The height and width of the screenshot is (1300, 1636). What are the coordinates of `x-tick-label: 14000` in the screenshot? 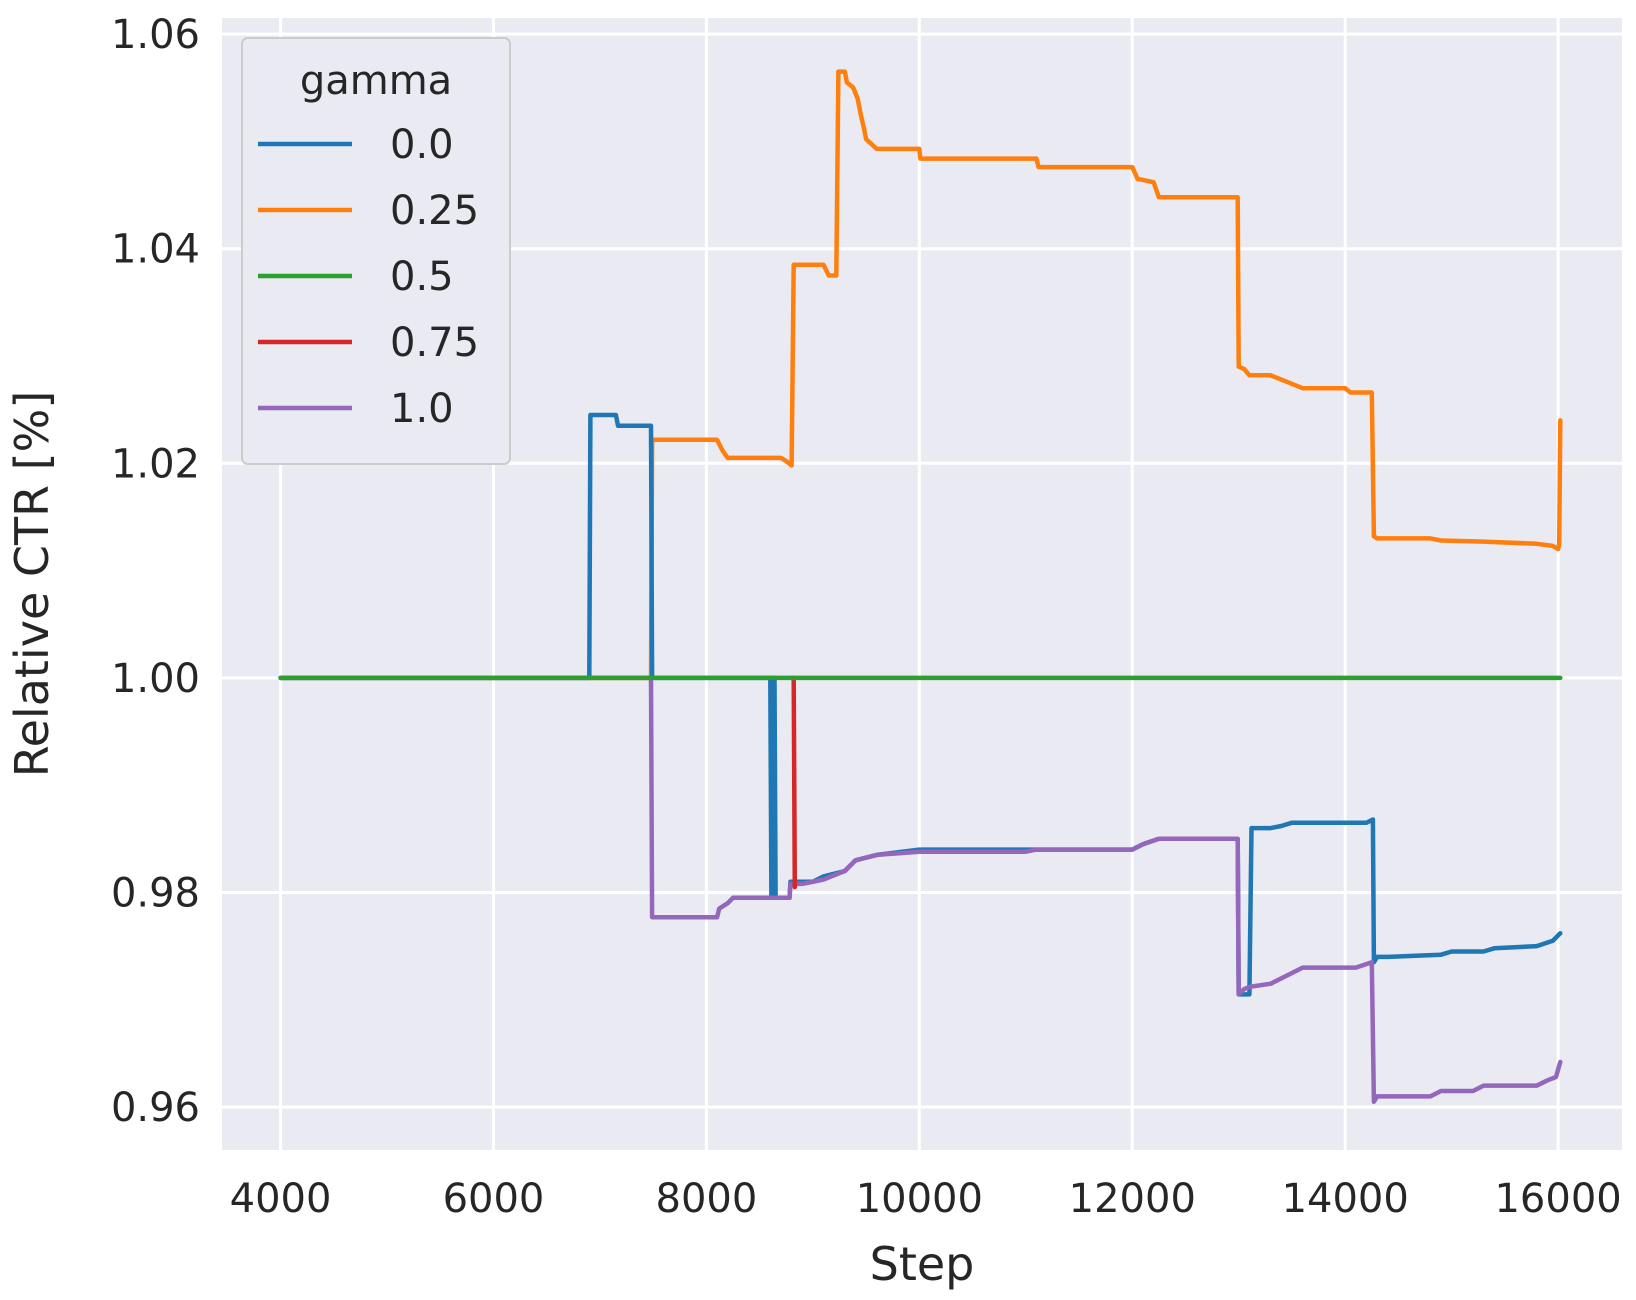 It's located at (1345, 1199).